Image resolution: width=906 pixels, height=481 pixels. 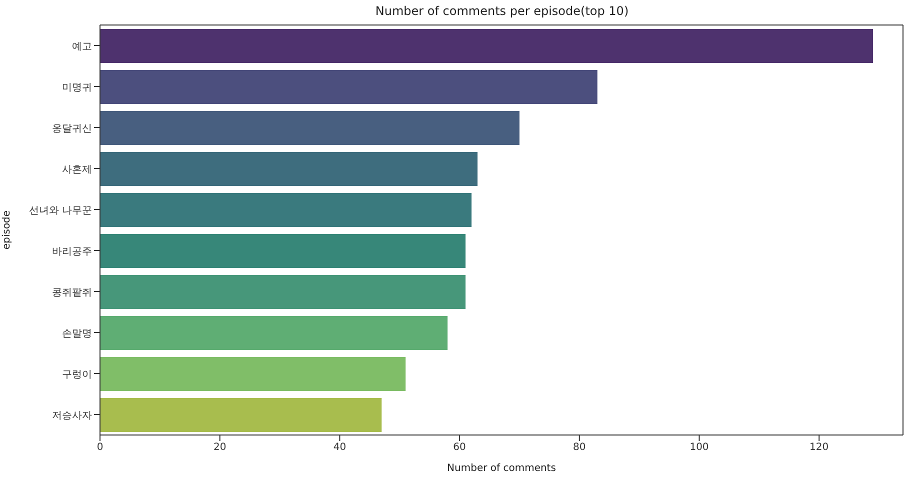 What do you see at coordinates (72, 129) in the screenshot?
I see `y-tick-label: 옹달귀신` at bounding box center [72, 129].